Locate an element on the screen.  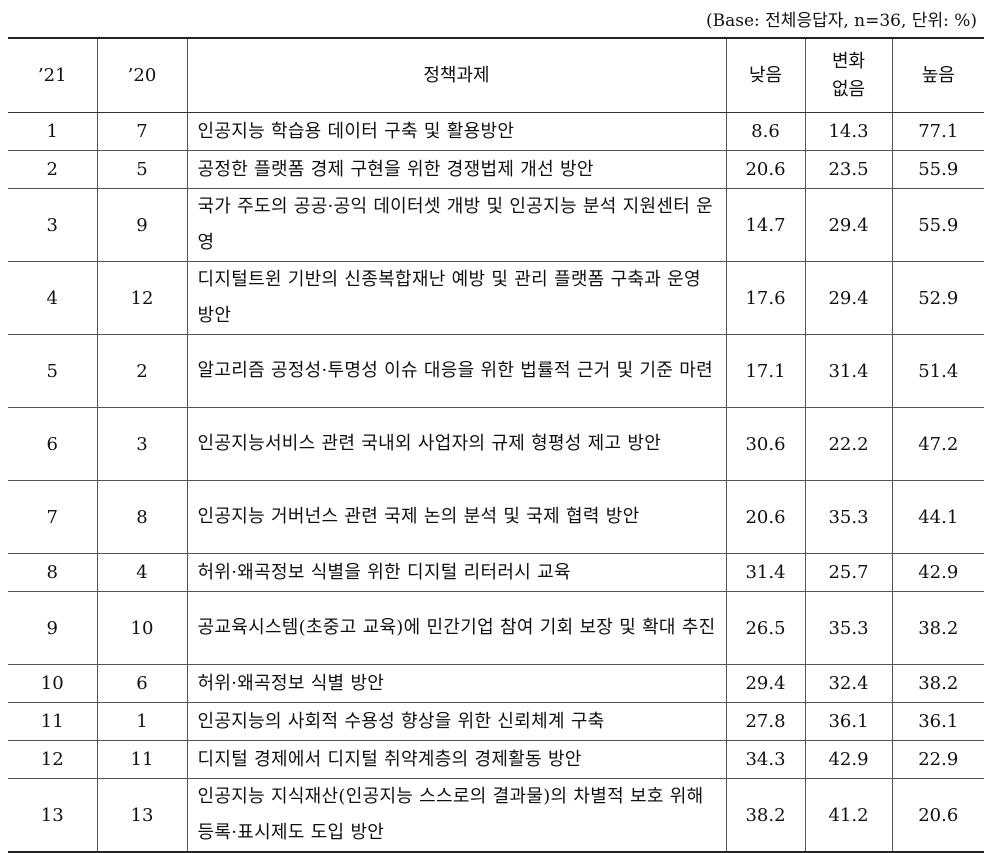
policy-task: 디지털 경제에서 디지털 취약계층의 경제활동 방안 is located at coordinates (456, 759).